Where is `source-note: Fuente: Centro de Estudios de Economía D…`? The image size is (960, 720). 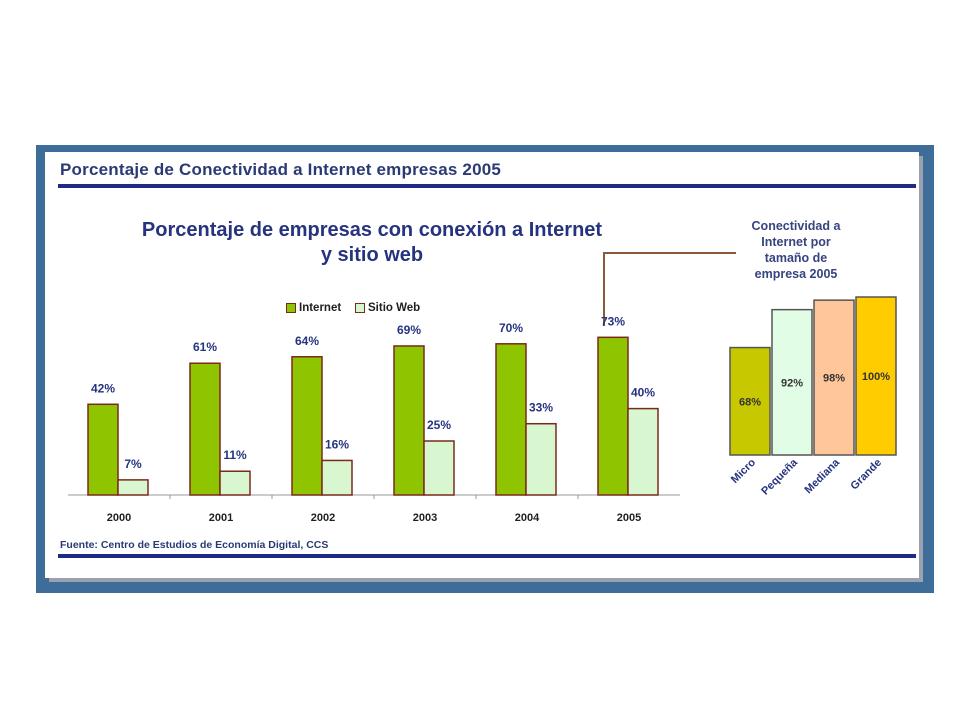
source-note: Fuente: Centro de Estudios de Economía D… is located at coordinates (194, 545).